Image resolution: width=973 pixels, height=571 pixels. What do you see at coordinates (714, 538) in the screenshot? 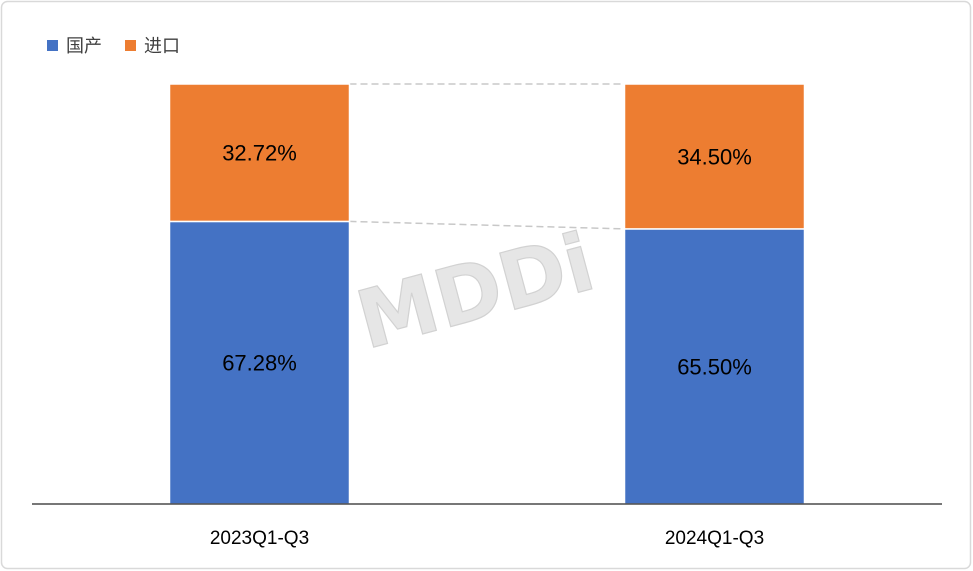
I see `x-tick-label-2: 2024Q1-Q3` at bounding box center [714, 538].